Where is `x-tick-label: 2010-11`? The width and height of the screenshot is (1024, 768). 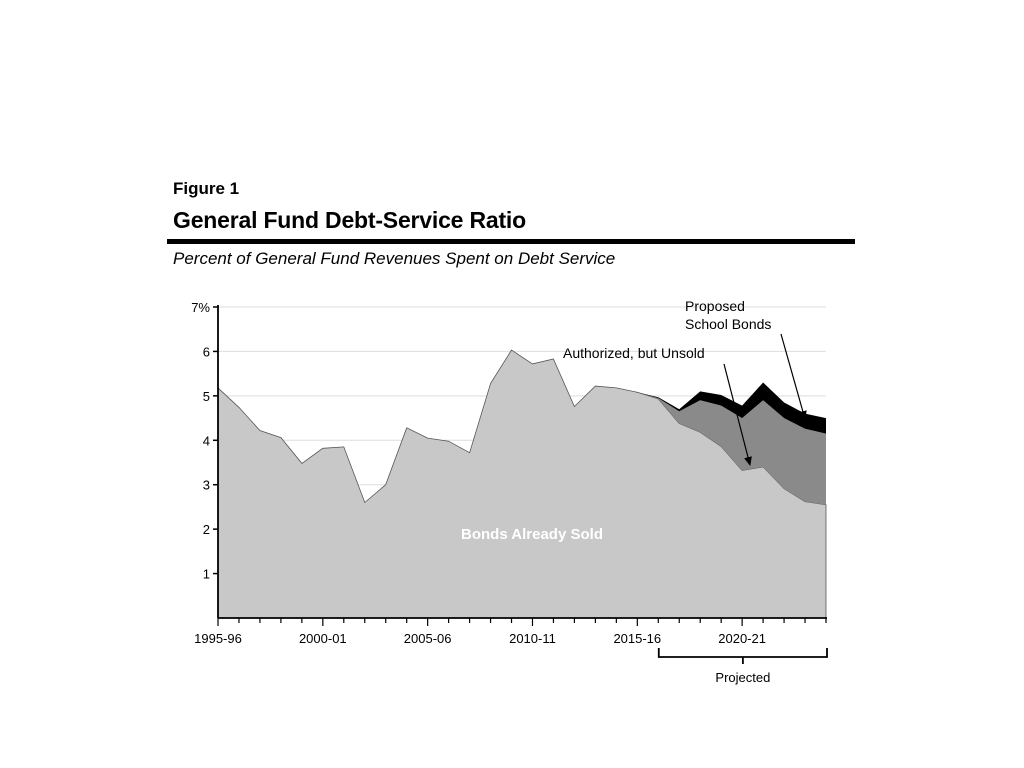 x-tick-label: 2010-11 is located at coordinates (532, 638).